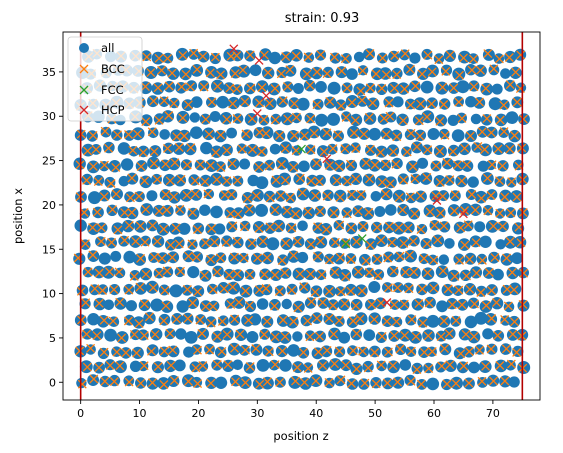  What do you see at coordinates (49, 205) in the screenshot?
I see `y-tick-label: 20` at bounding box center [49, 205].